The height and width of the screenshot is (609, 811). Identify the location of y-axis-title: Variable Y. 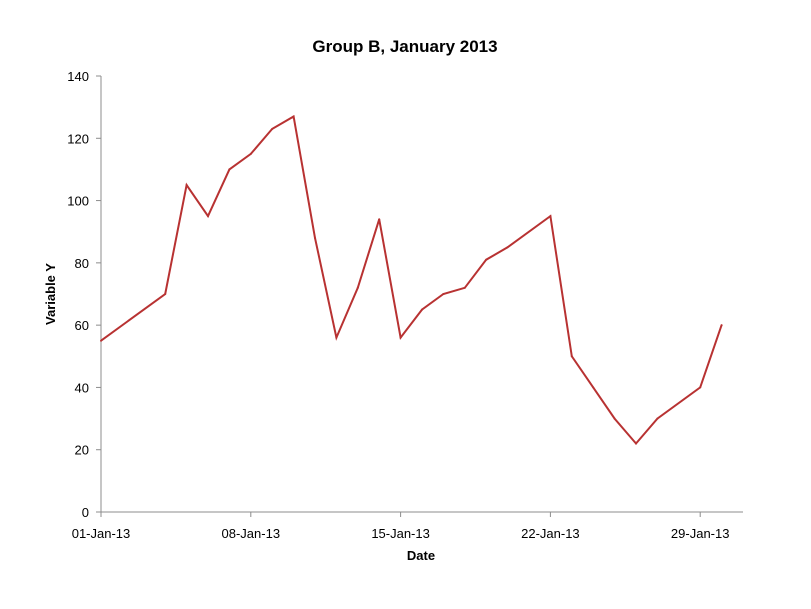
(50, 294).